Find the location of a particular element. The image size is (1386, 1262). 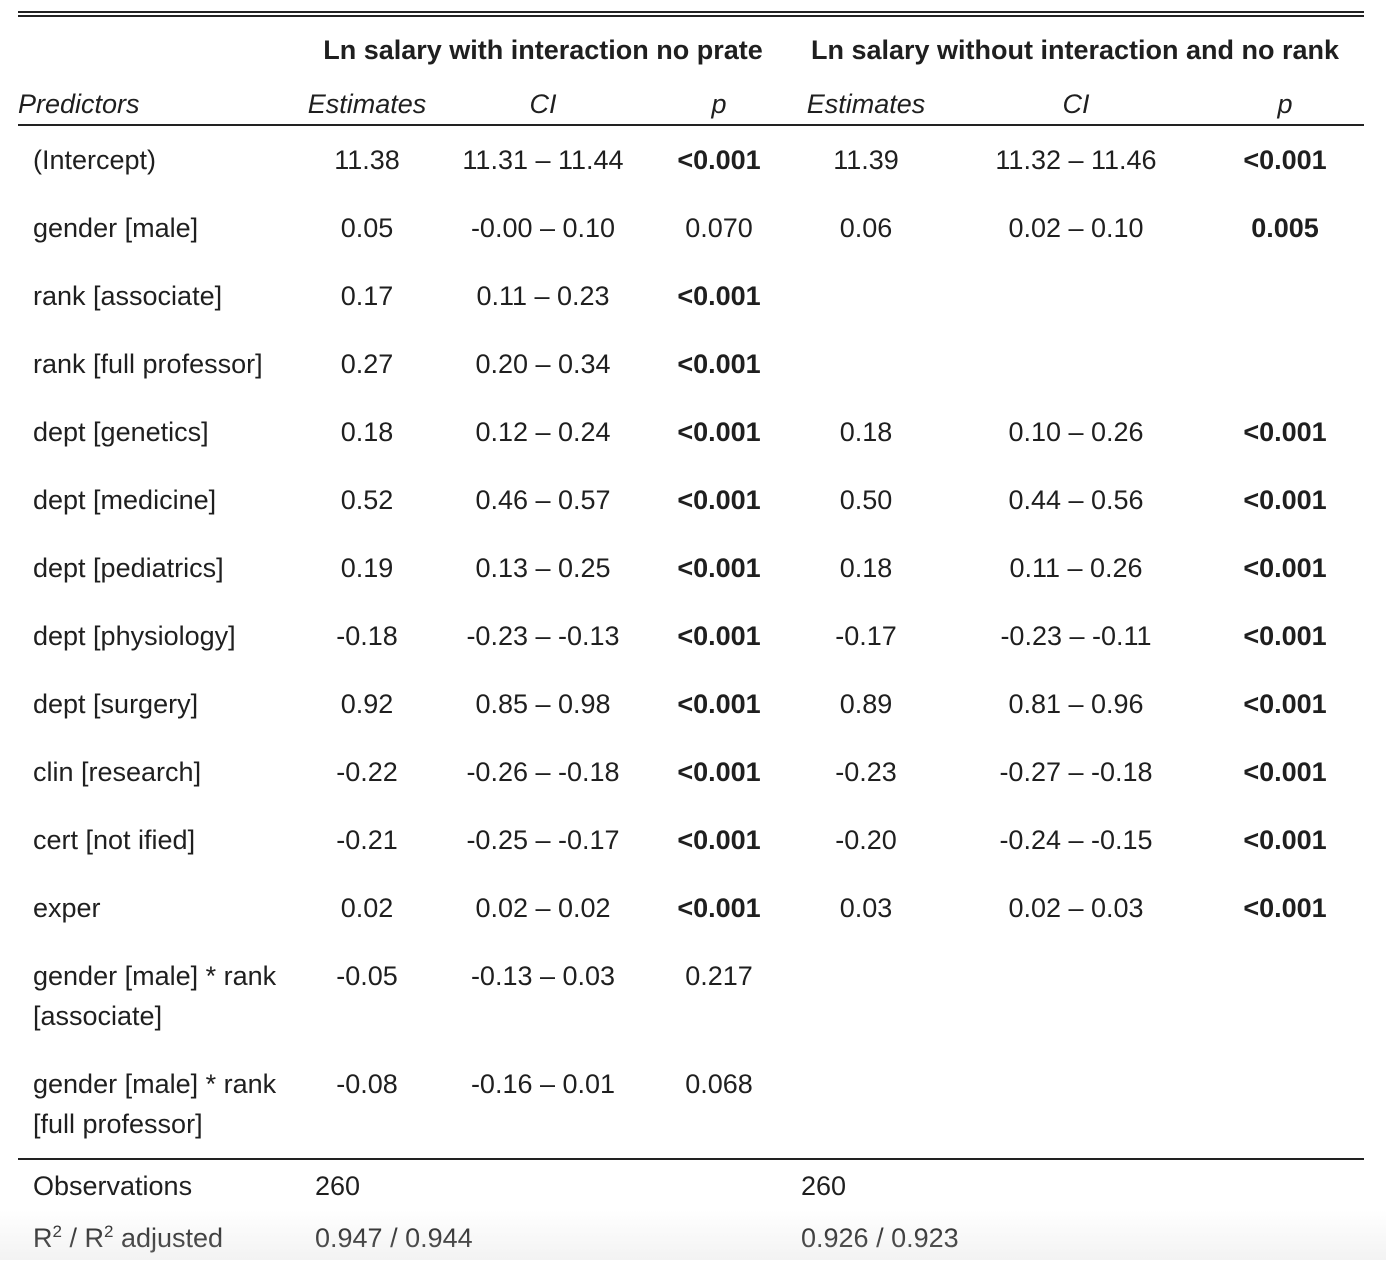

r2-model1: 0.947 / 0.944 is located at coordinates (394, 1238).